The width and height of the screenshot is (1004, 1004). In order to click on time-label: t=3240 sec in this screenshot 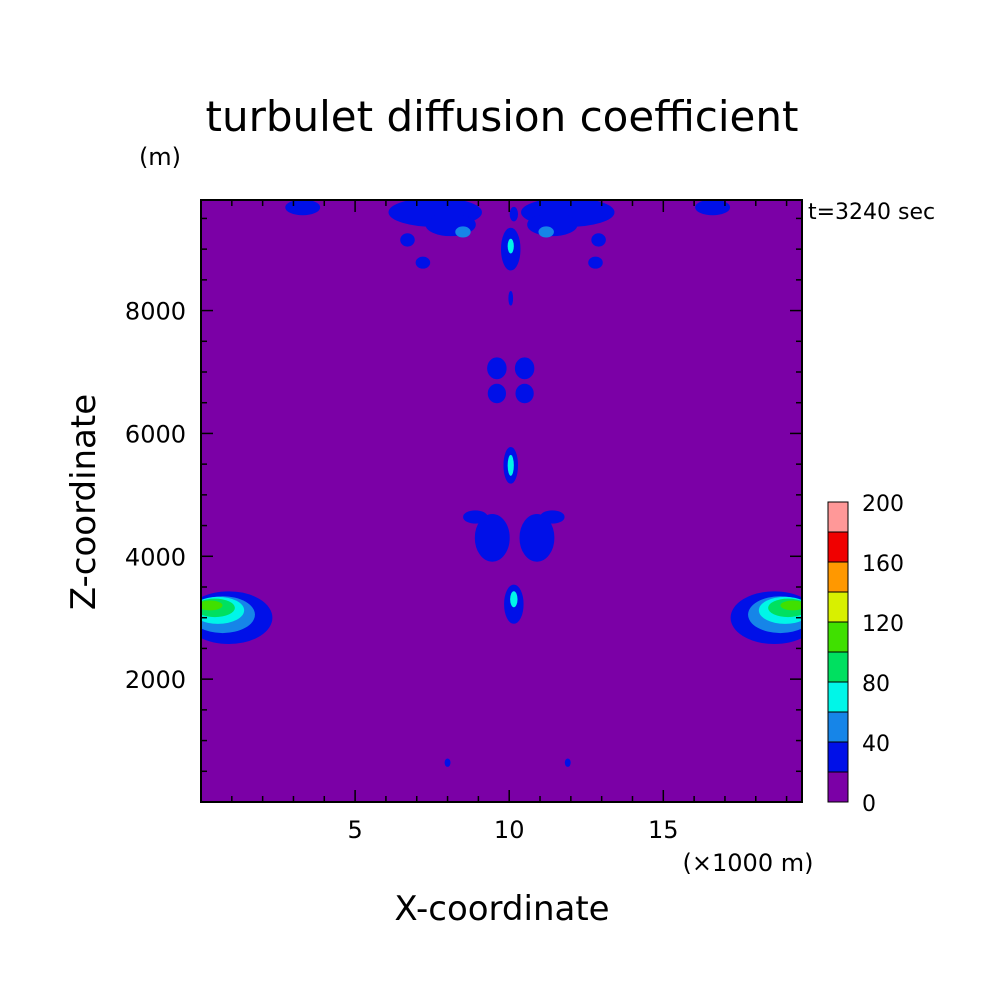, I will do `click(871, 212)`.